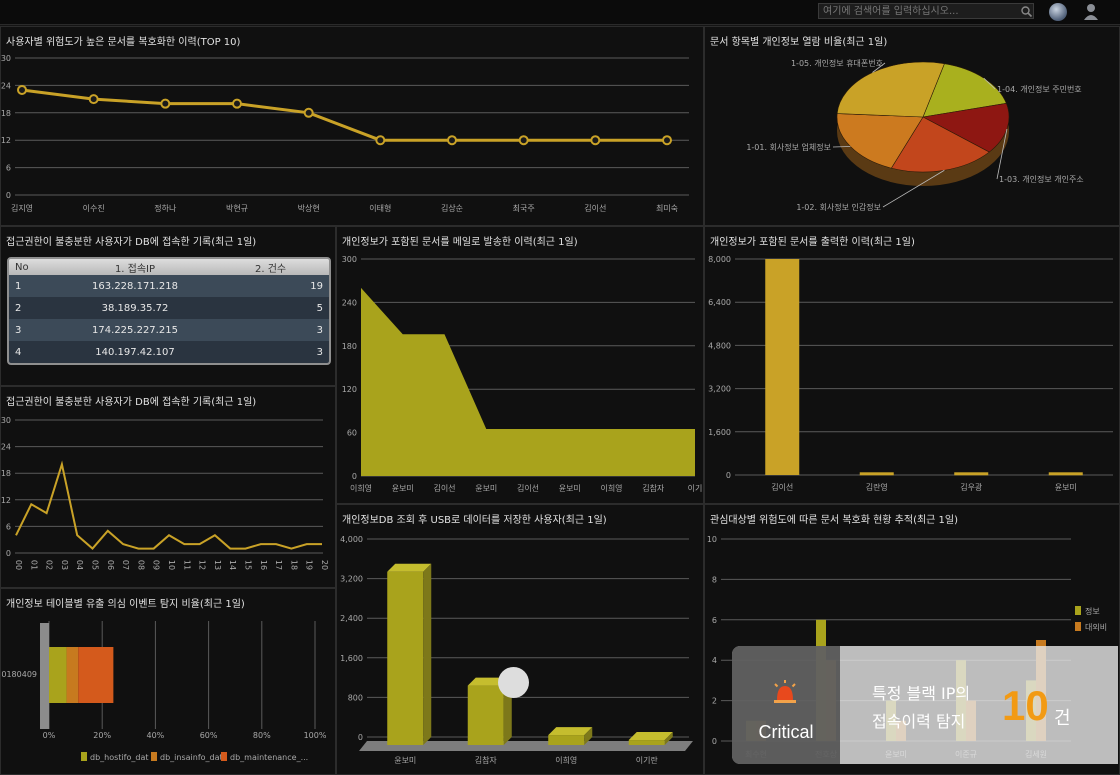 The width and height of the screenshot is (1120, 775). Describe the element at coordinates (33, 565) in the screenshot. I see `x-tick-label: 01` at that location.